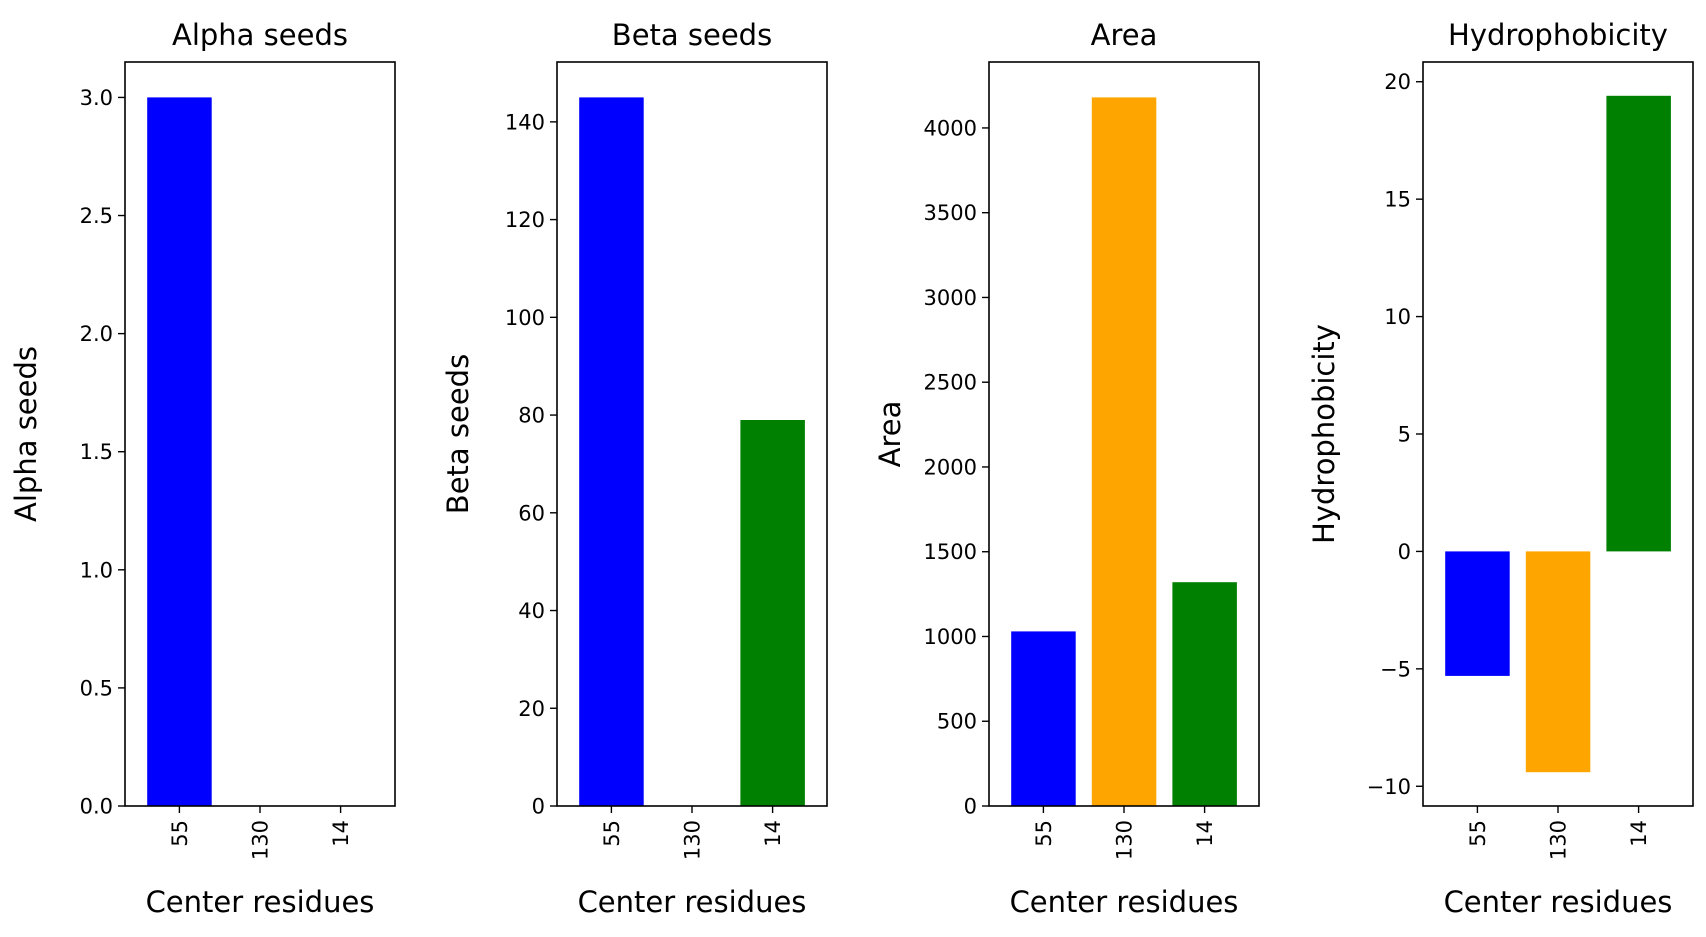 Image resolution: width=1706 pixels, height=937 pixels. What do you see at coordinates (525, 220) in the screenshot?
I see `y-tick-label: 120` at bounding box center [525, 220].